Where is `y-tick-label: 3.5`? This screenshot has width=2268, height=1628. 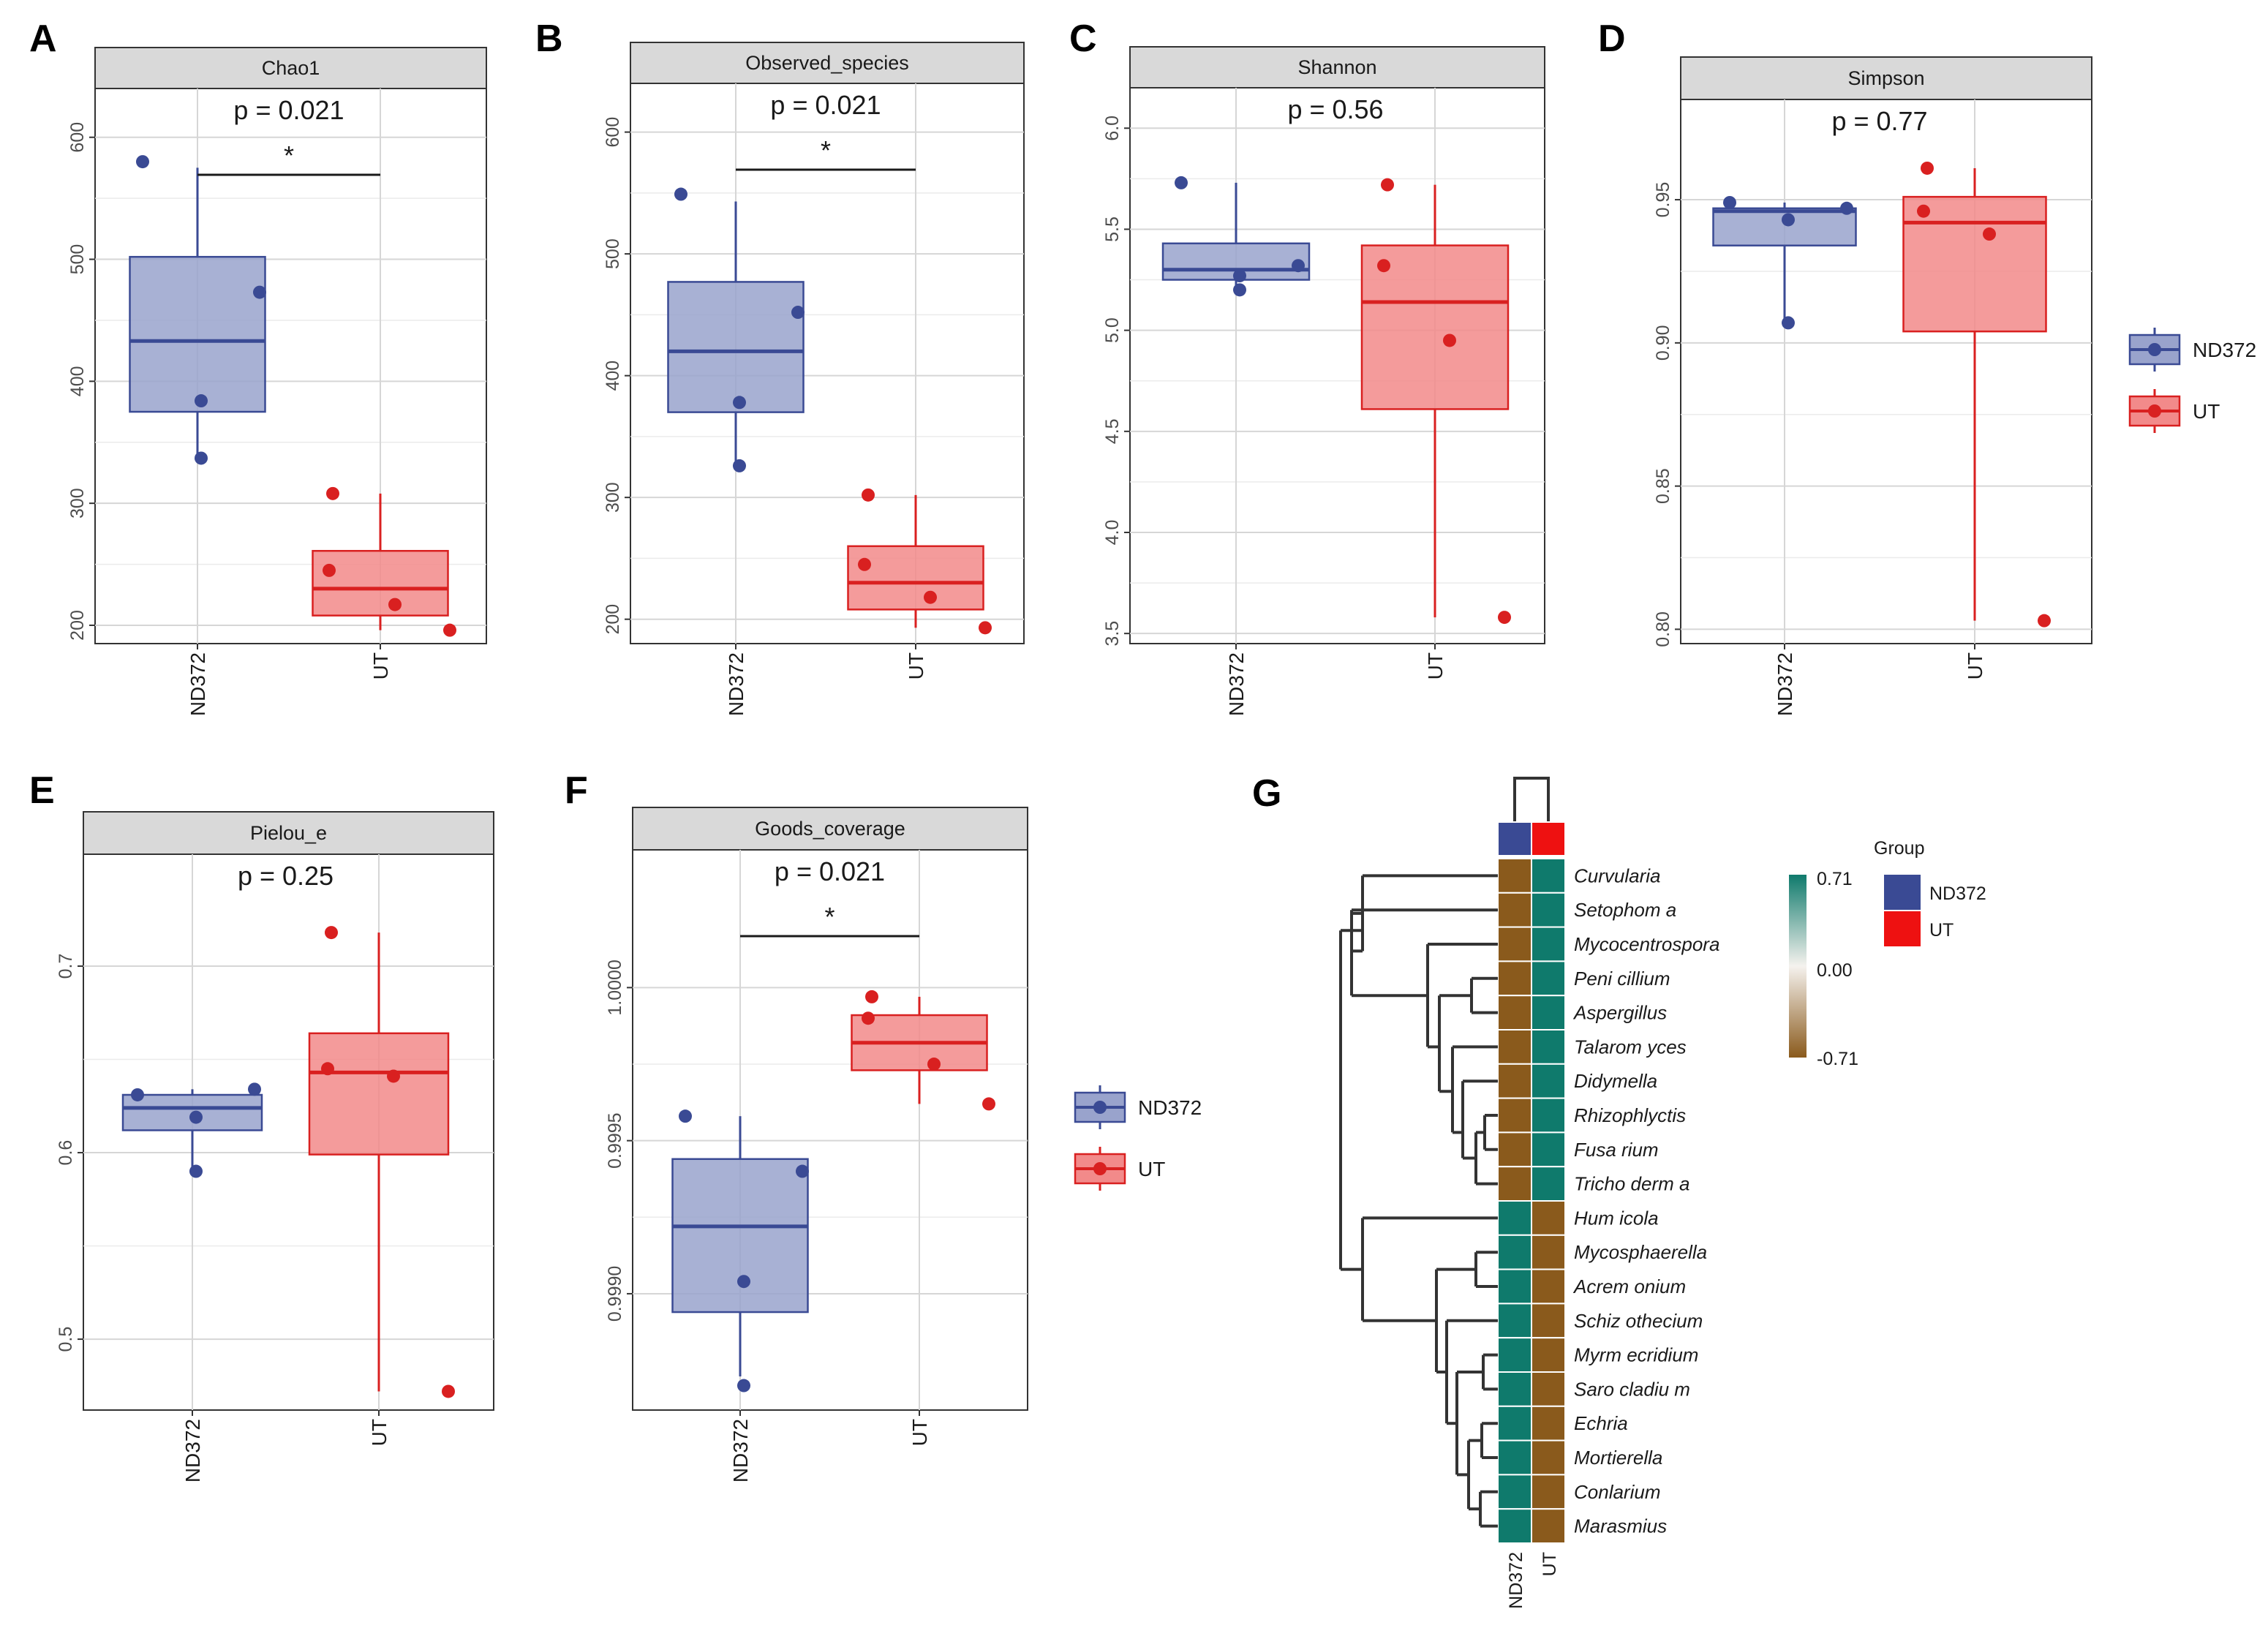 y-tick-label: 3.5 is located at coordinates (1112, 634).